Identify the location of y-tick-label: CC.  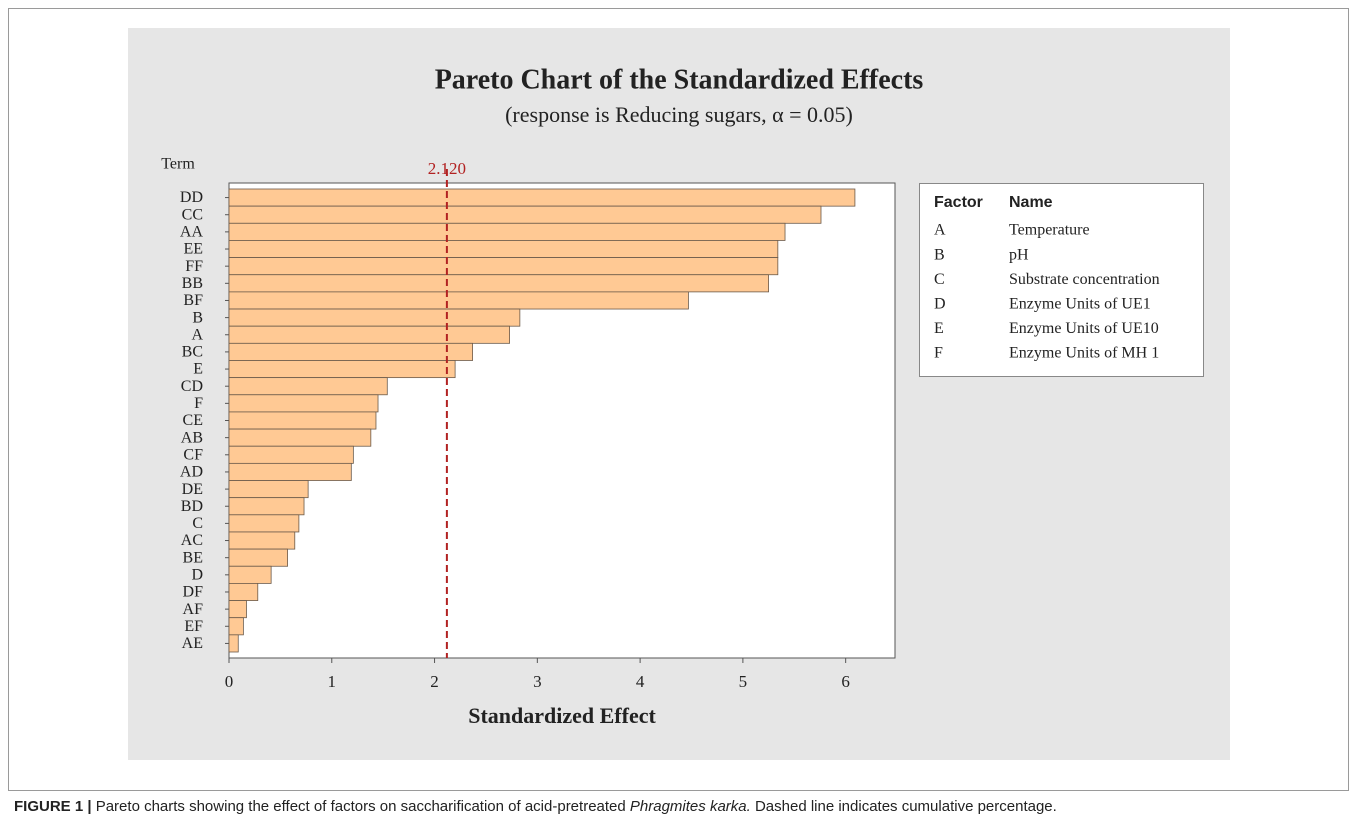
(192, 214).